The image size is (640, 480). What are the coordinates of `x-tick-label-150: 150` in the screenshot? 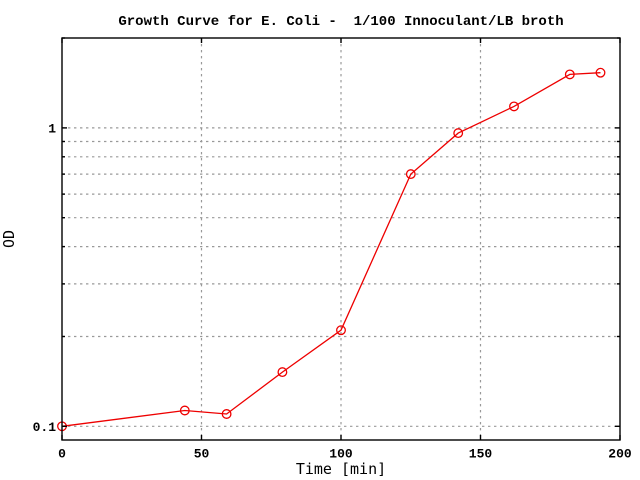 It's located at (481, 454).